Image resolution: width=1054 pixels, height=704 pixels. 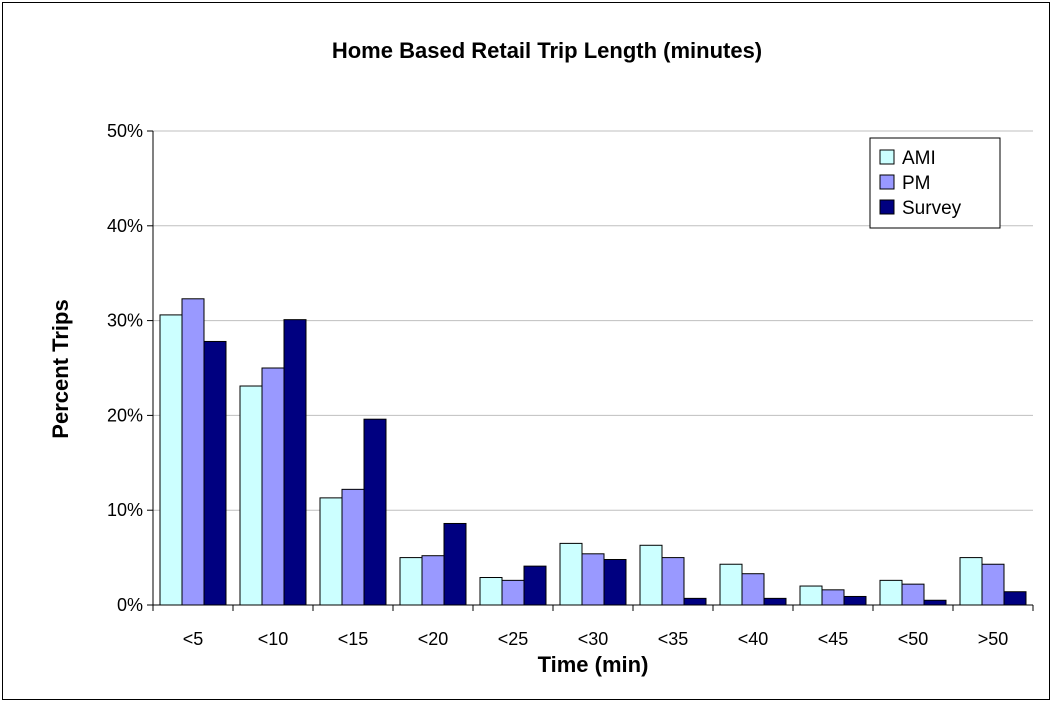 I want to click on x-tick-label: <20, so click(x=433, y=639).